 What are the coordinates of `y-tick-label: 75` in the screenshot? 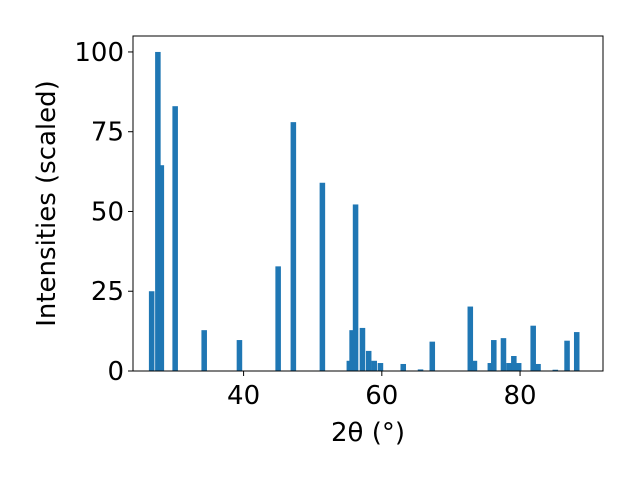 It's located at (107, 133).